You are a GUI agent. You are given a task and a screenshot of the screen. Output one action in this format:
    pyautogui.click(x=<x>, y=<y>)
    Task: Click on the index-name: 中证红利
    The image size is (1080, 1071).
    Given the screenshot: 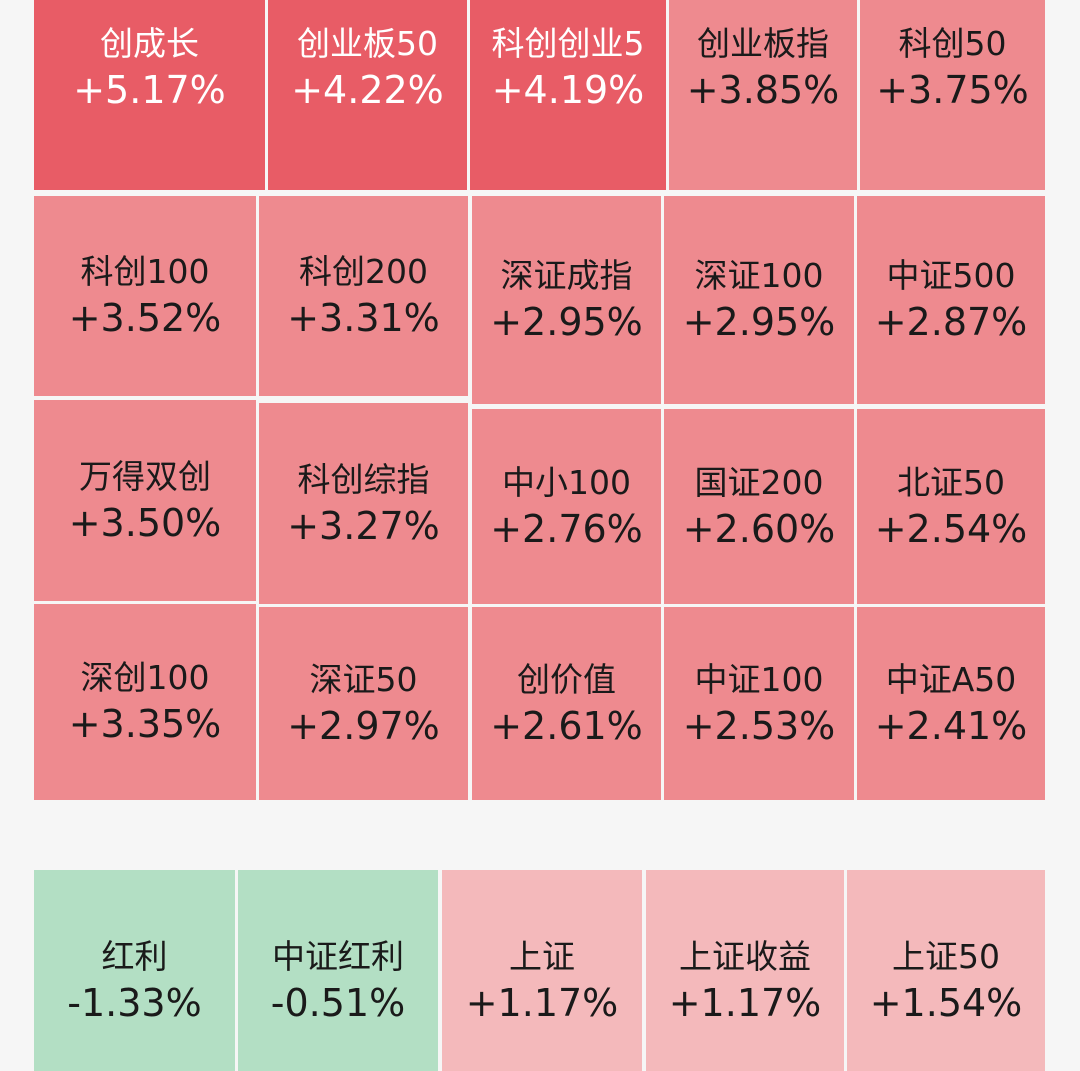 What is the action you would take?
    pyautogui.click(x=338, y=956)
    